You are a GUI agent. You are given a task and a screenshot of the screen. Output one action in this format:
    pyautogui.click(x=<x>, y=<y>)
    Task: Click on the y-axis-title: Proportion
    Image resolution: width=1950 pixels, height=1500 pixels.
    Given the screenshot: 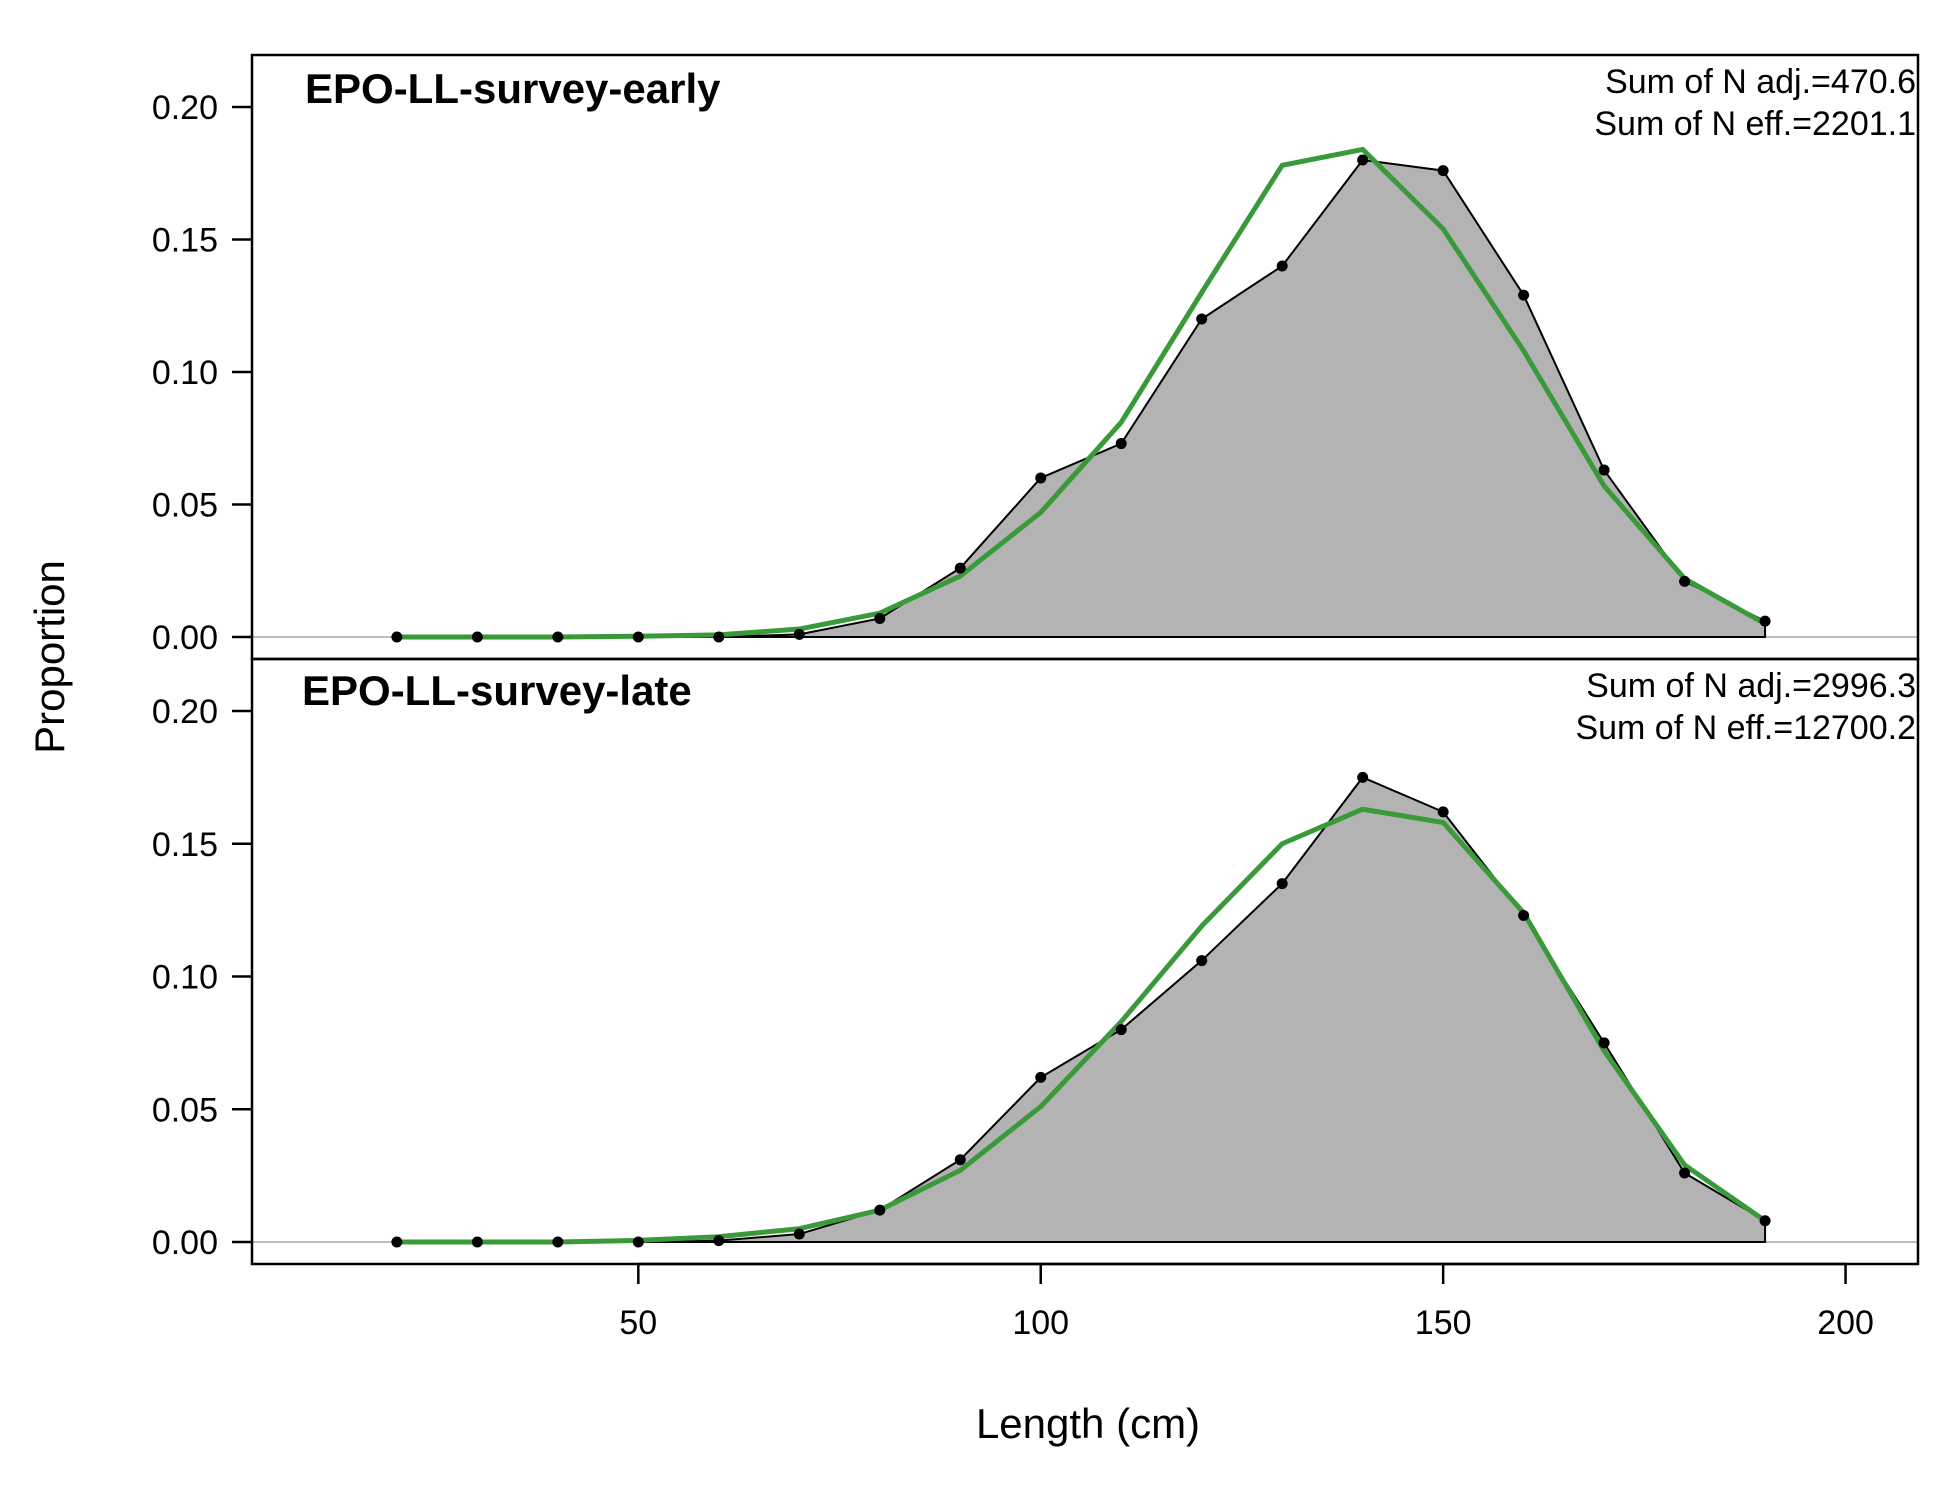 What is the action you would take?
    pyautogui.click(x=49, y=657)
    